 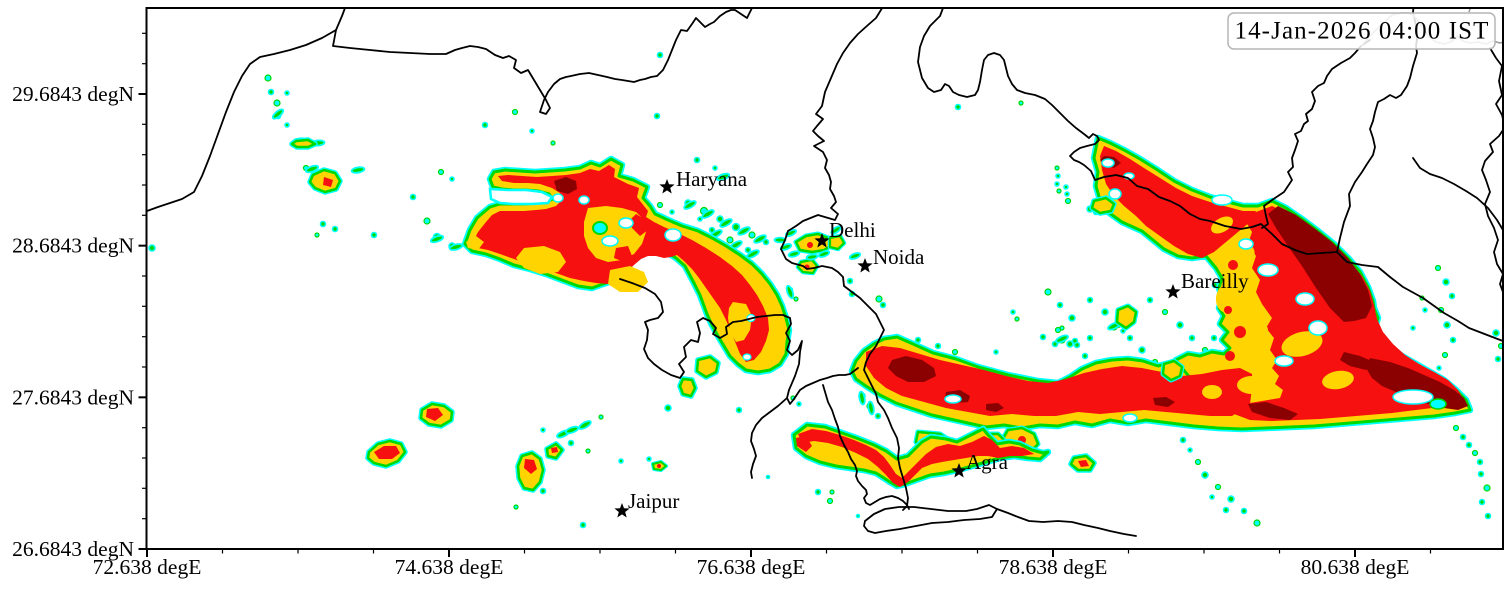 I want to click on svg-text: 27.6843 degN, so click(x=73, y=397).